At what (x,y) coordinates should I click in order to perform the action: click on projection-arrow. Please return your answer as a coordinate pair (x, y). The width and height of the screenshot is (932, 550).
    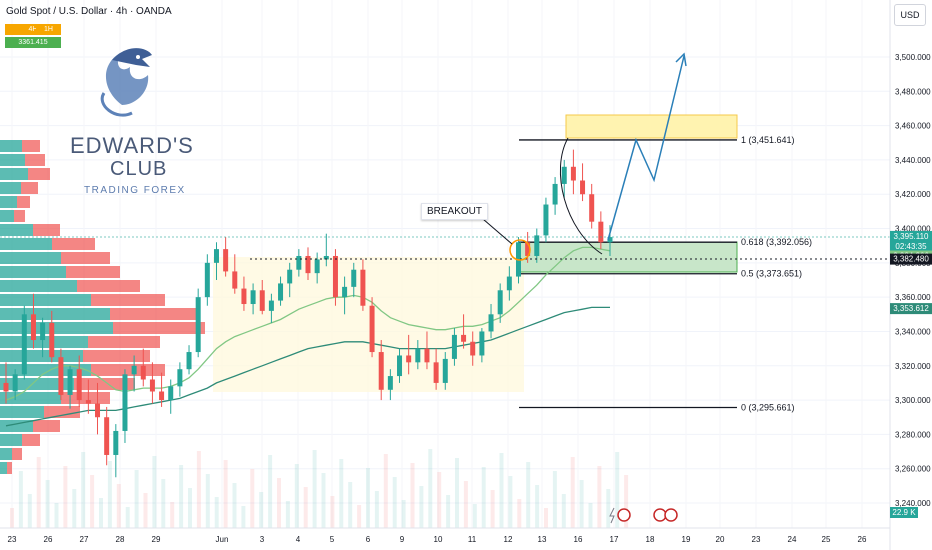
    Looking at the image, I should click on (646, 148).